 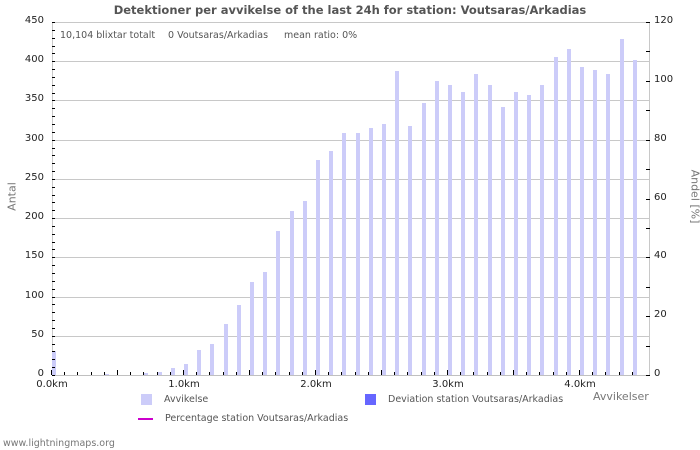 I want to click on y-tick-label: 350, so click(x=34, y=98).